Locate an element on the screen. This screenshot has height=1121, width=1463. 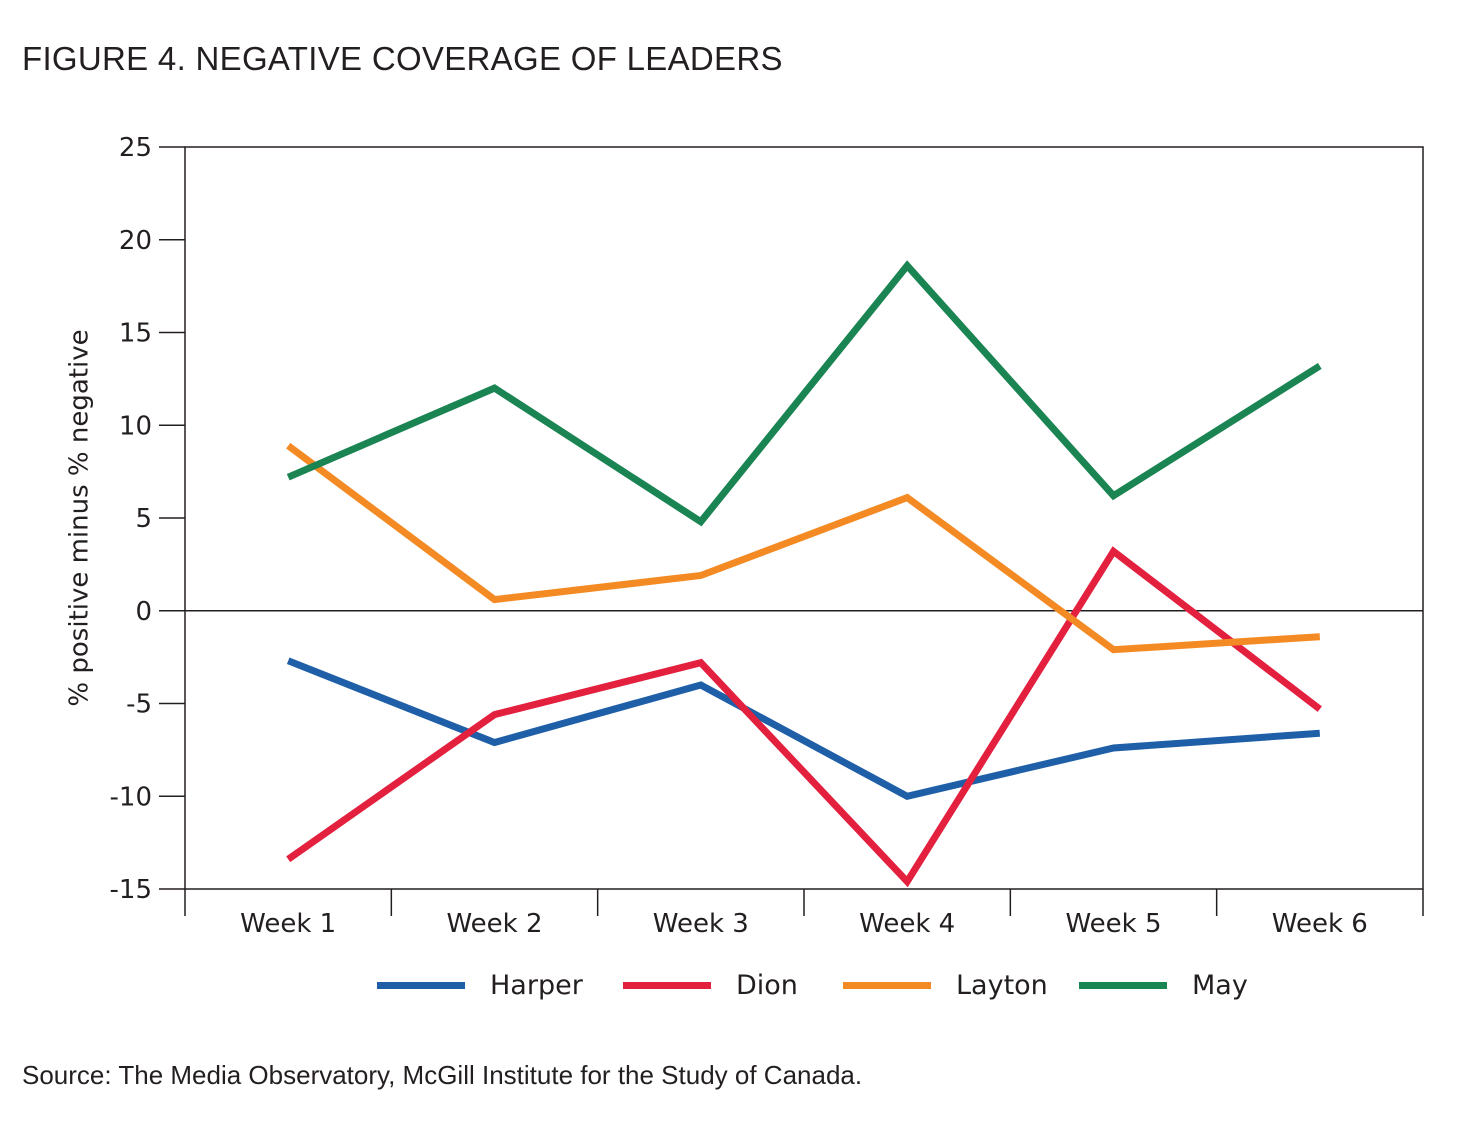
legend-label: Layton is located at coordinates (1002, 985).